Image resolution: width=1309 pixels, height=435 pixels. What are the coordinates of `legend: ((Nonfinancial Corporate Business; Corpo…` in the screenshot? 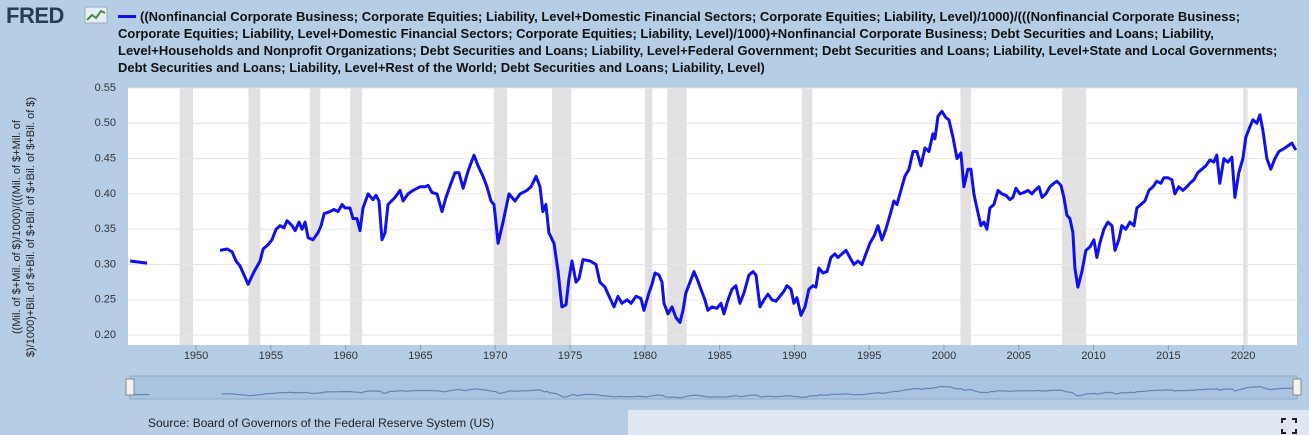 It's located at (705, 42).